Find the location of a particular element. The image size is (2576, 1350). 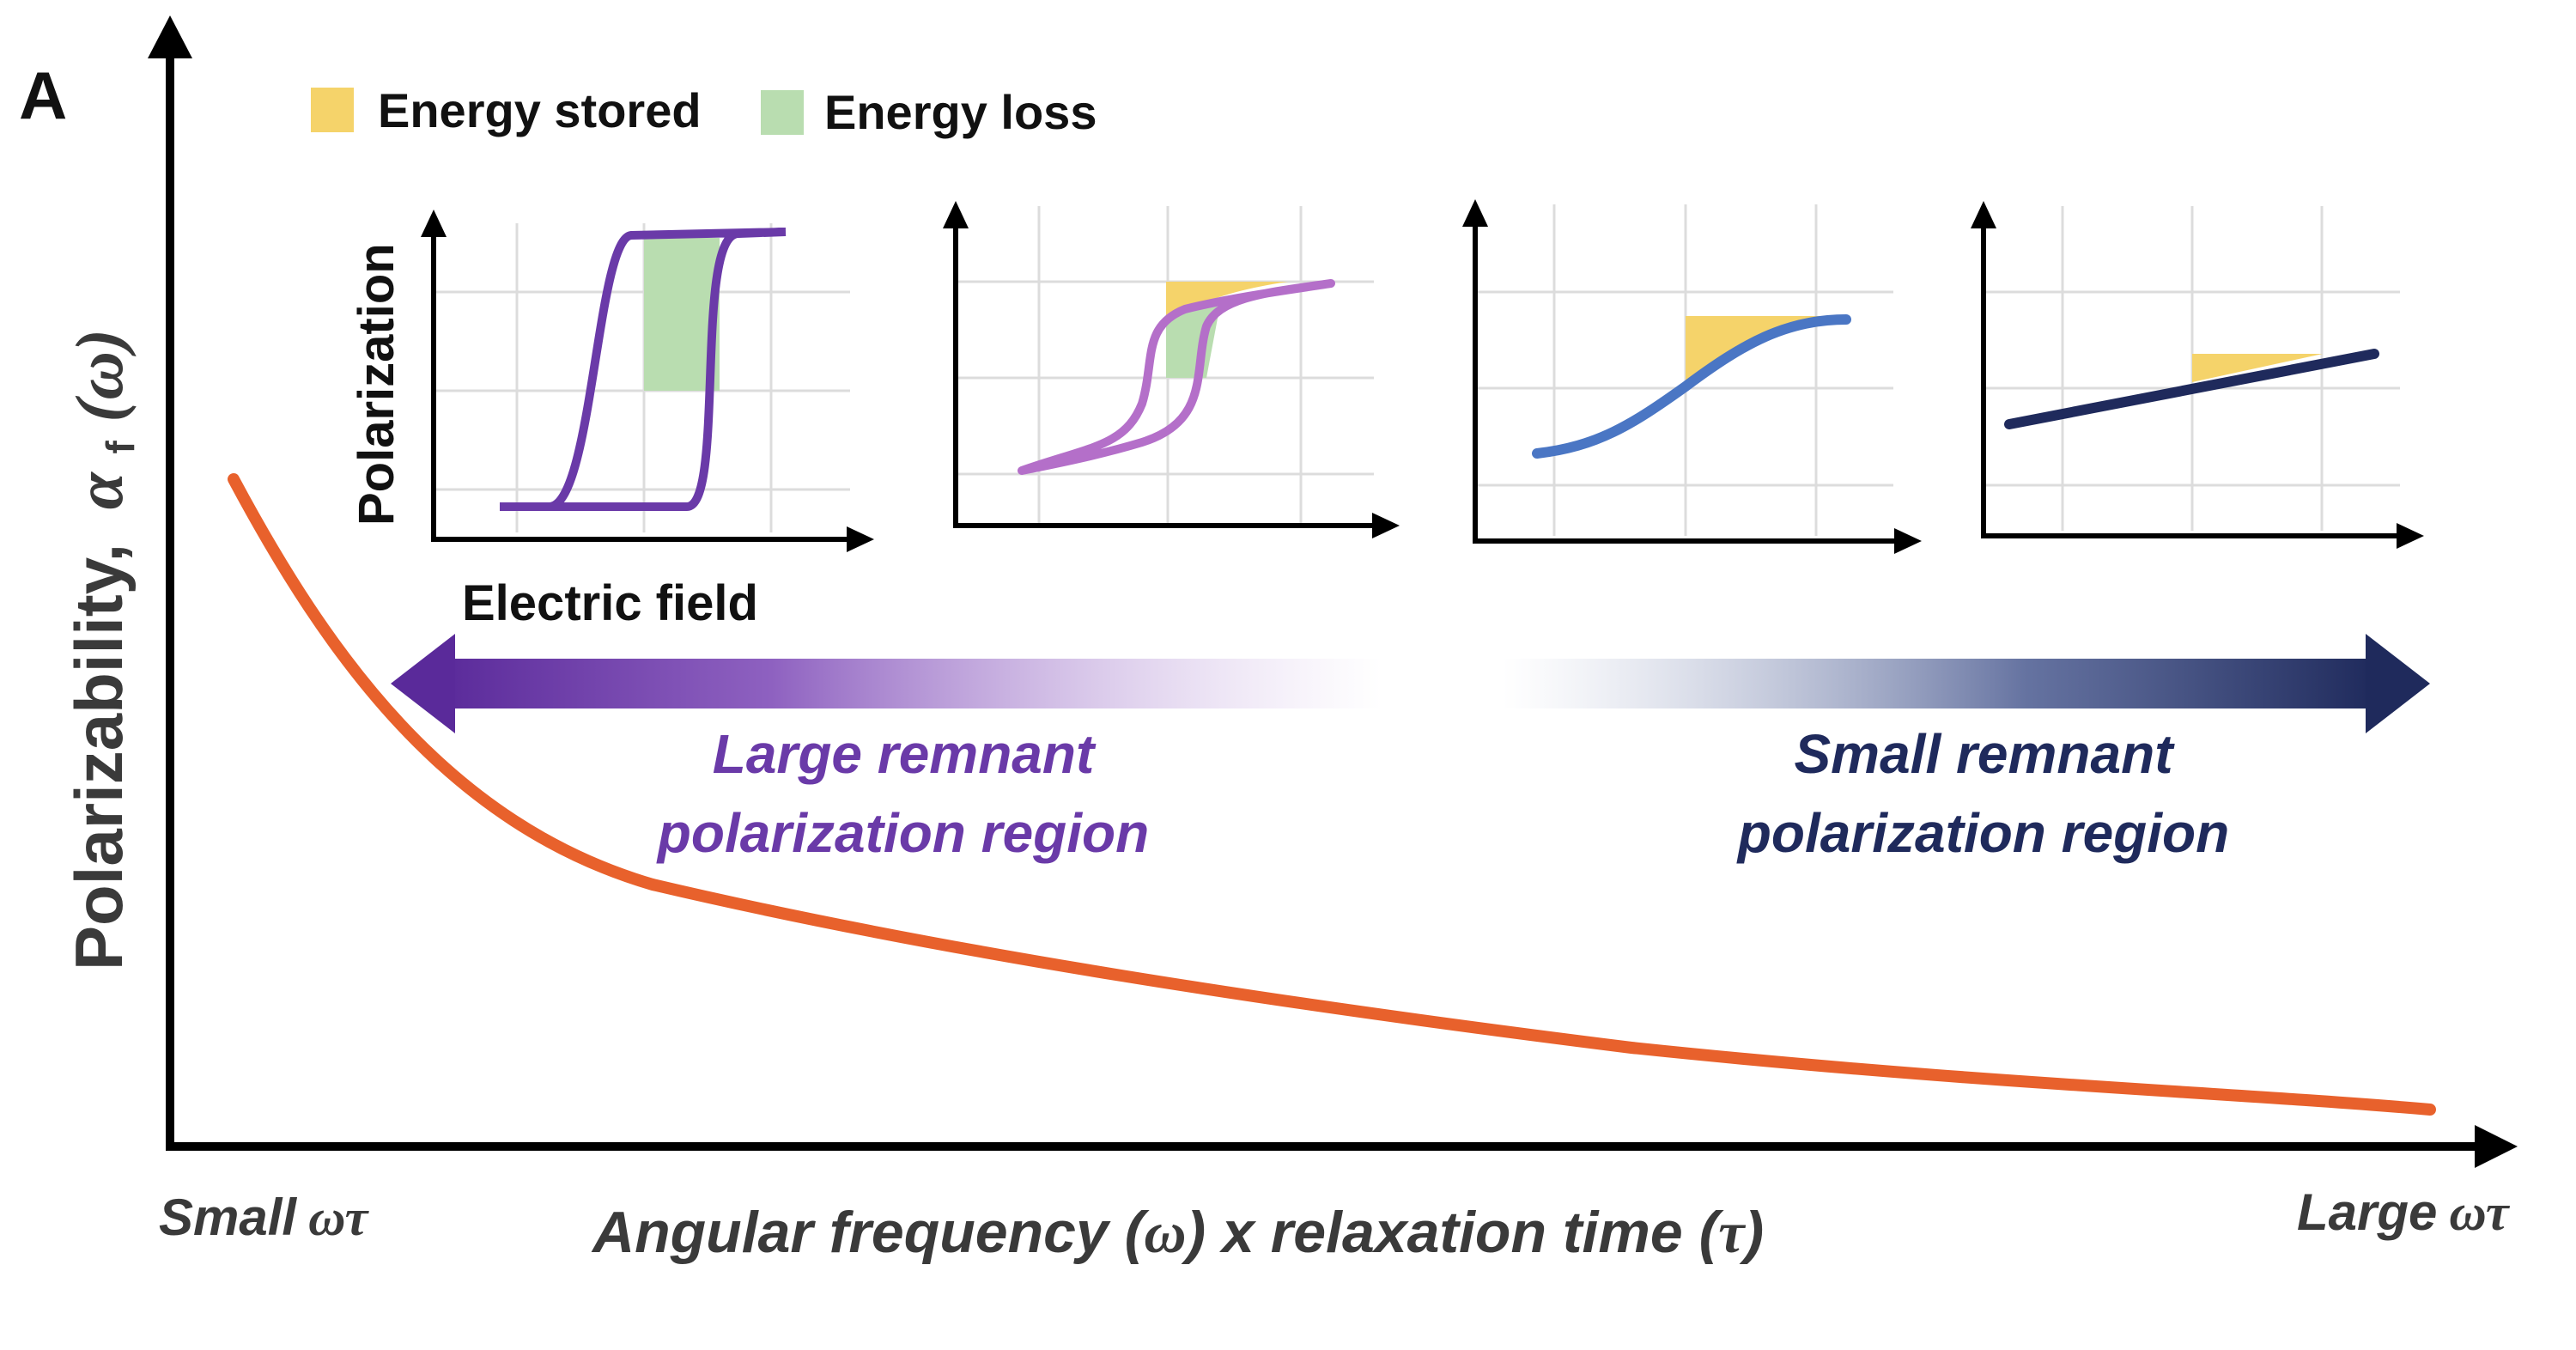

inset-4-energy-stored-area is located at coordinates (2258, 368).